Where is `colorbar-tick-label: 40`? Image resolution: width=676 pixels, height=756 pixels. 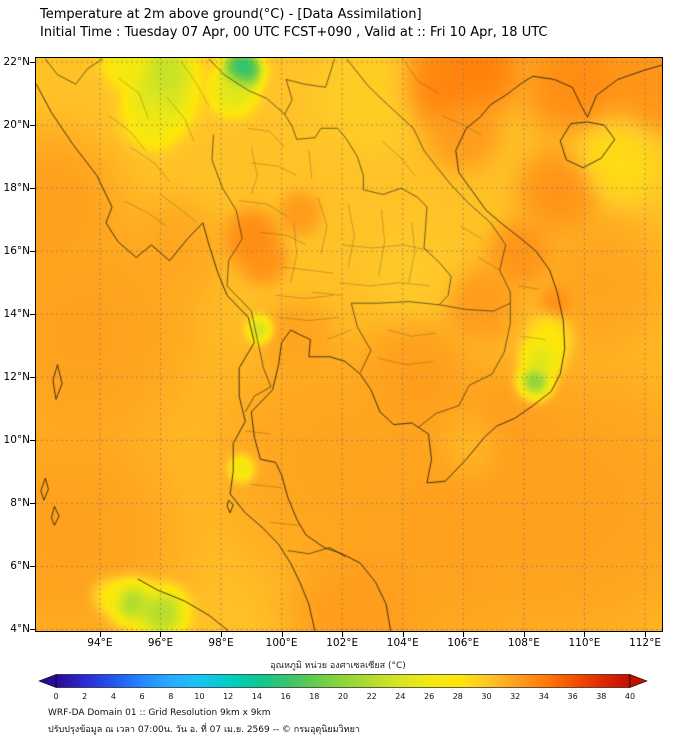 colorbar-tick-label: 40 is located at coordinates (630, 696).